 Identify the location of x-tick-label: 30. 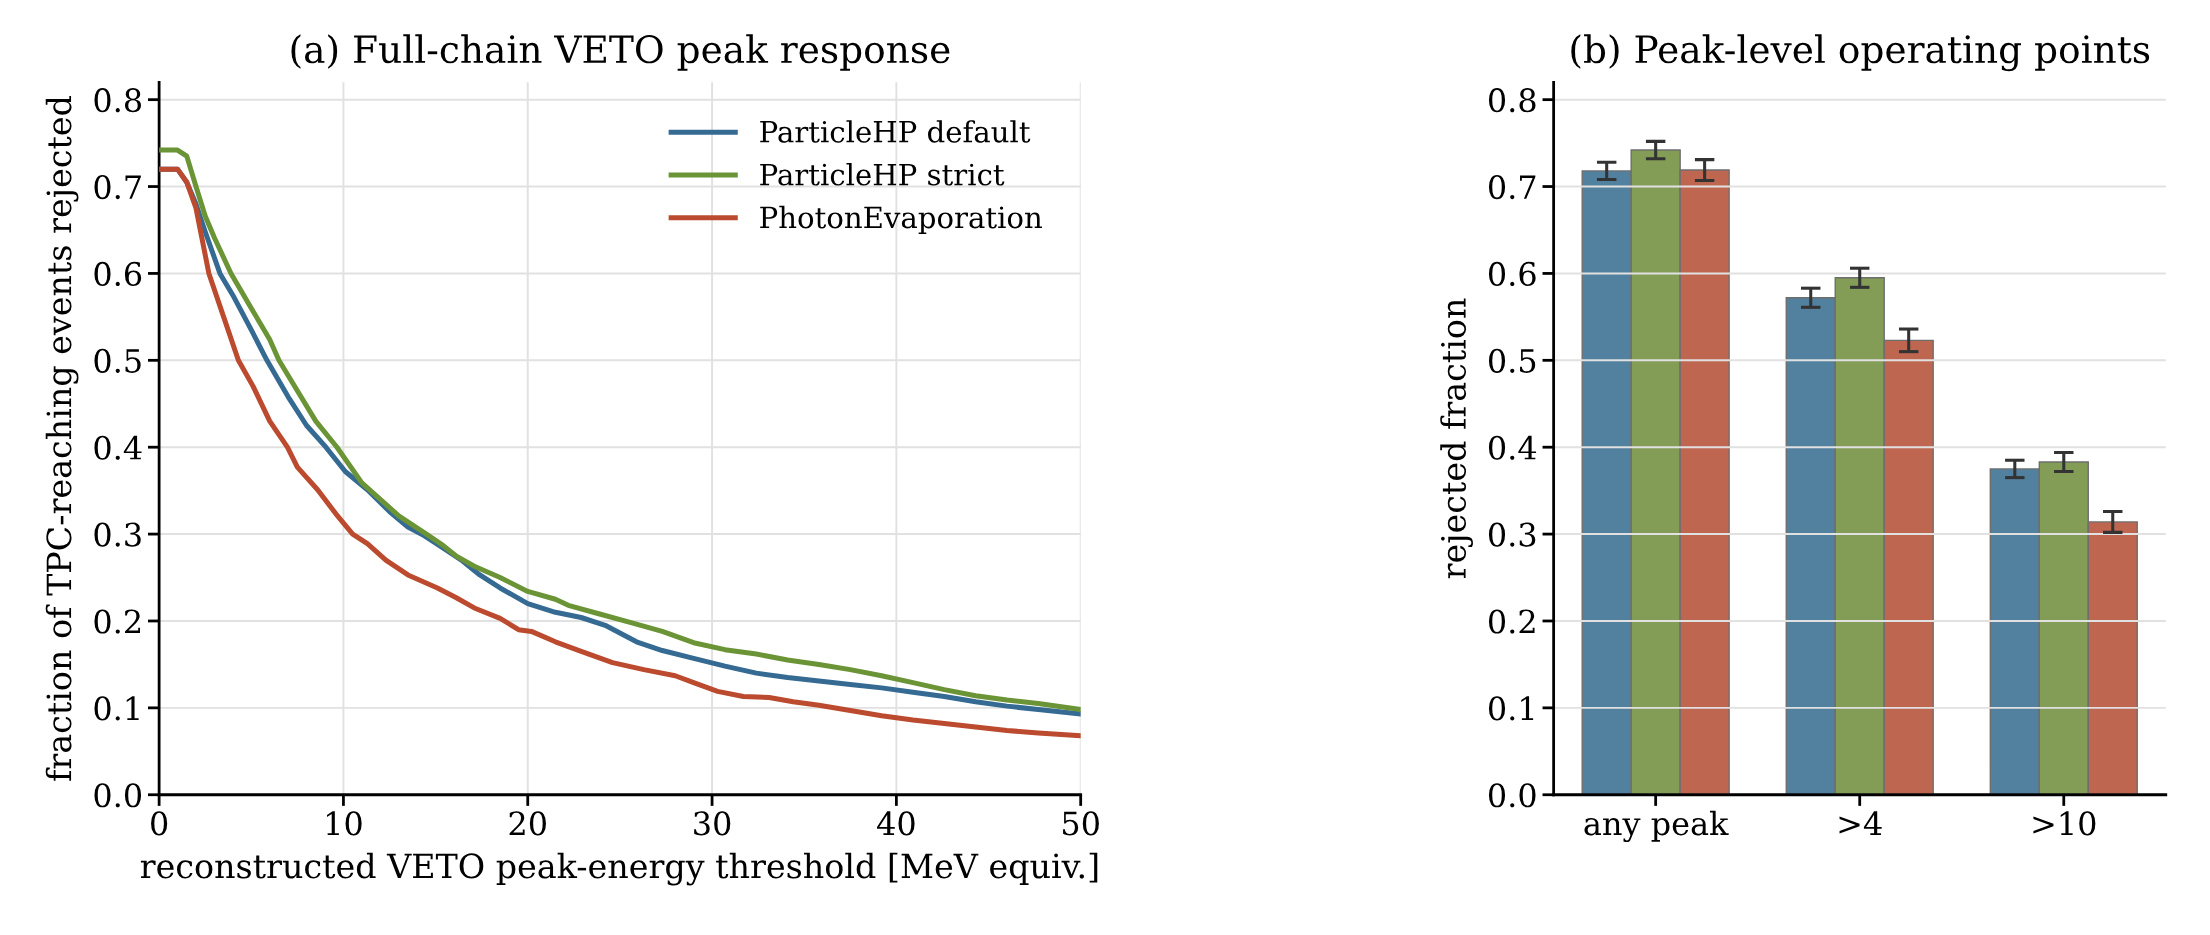
(712, 823).